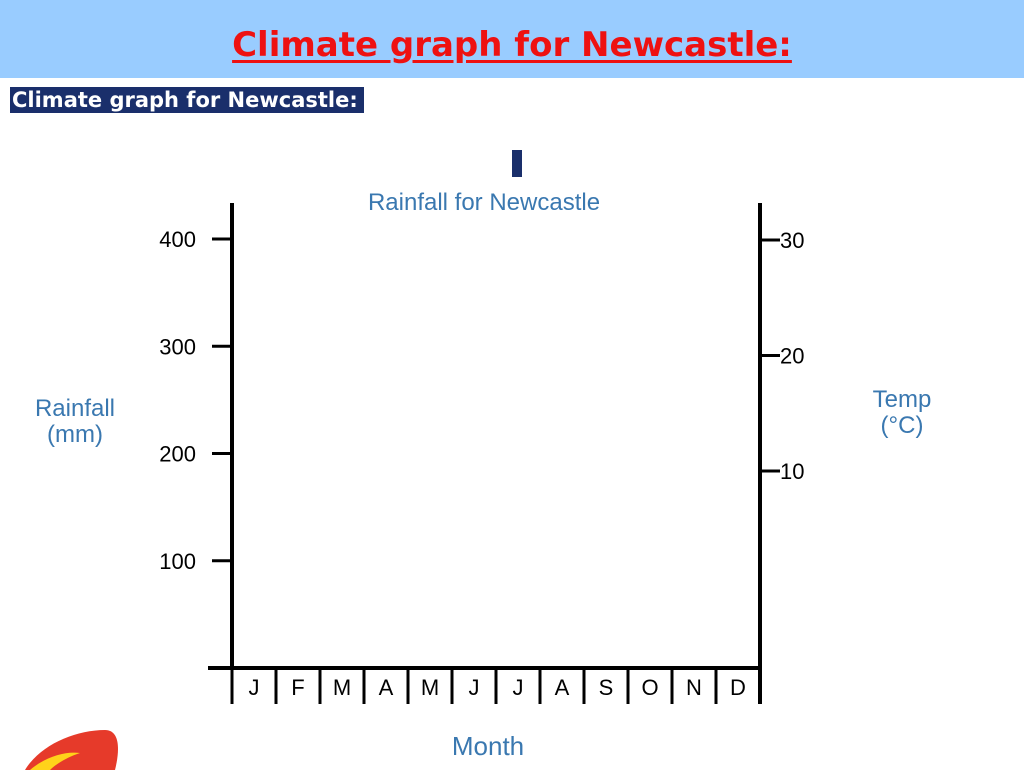  What do you see at coordinates (649, 687) in the screenshot?
I see `x-tick-label-10: O` at bounding box center [649, 687].